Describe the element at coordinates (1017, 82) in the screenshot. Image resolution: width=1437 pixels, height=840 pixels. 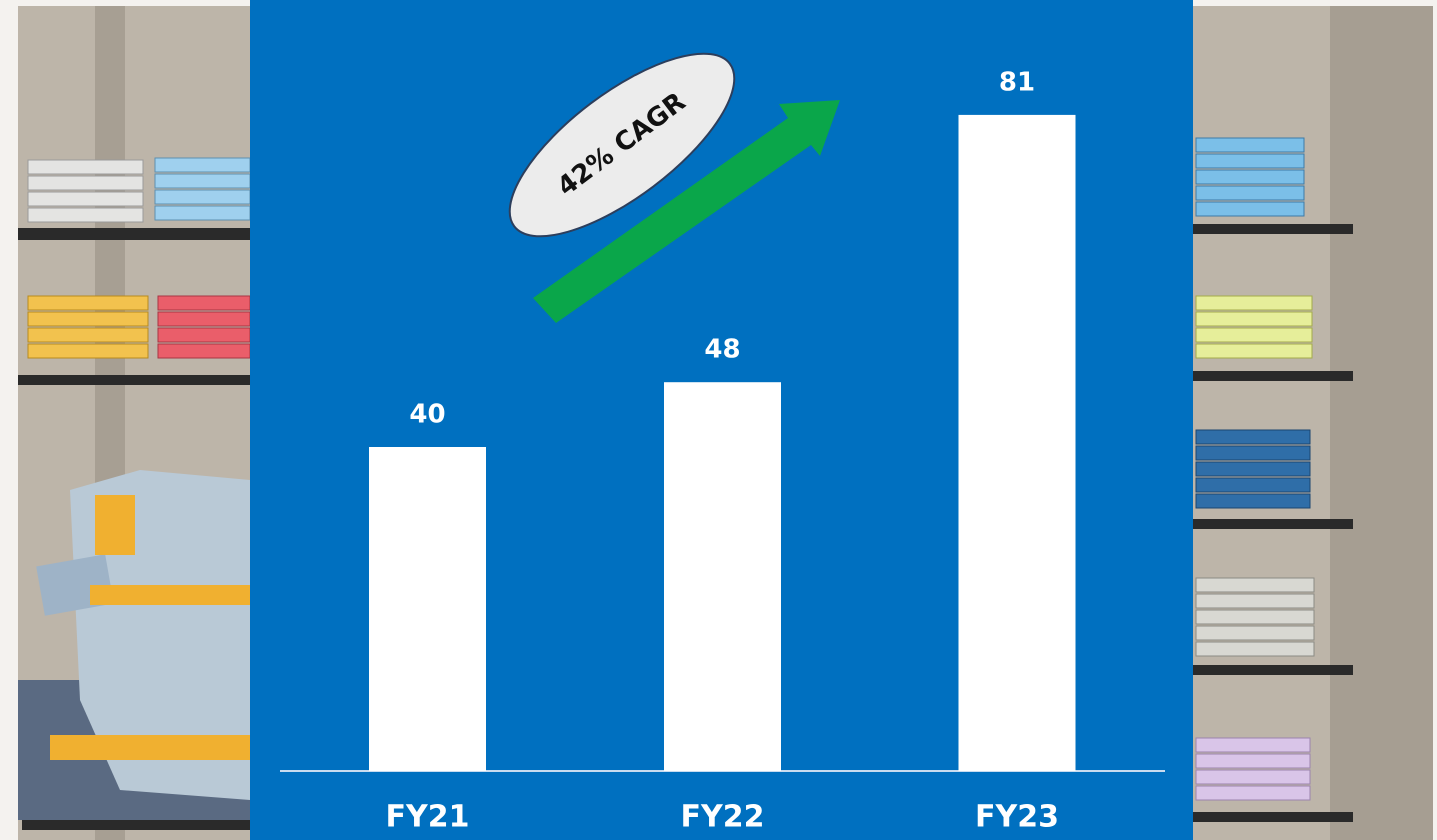
I see `value-label: 81` at that location.